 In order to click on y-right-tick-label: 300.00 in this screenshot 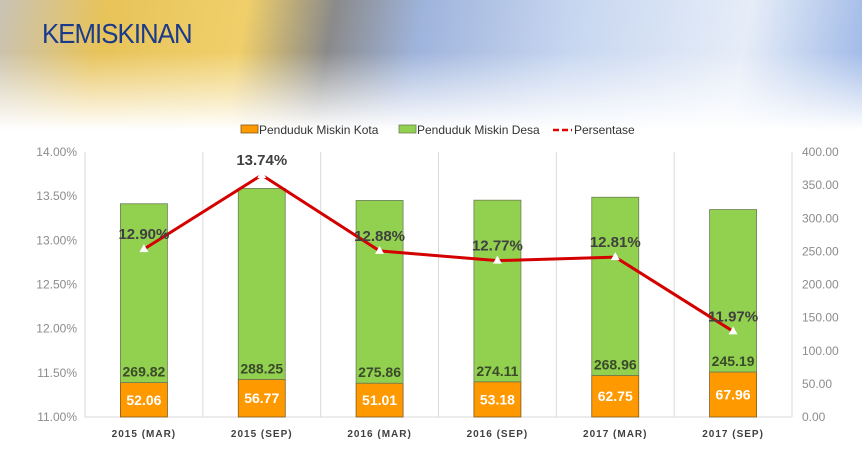, I will do `click(820, 218)`.